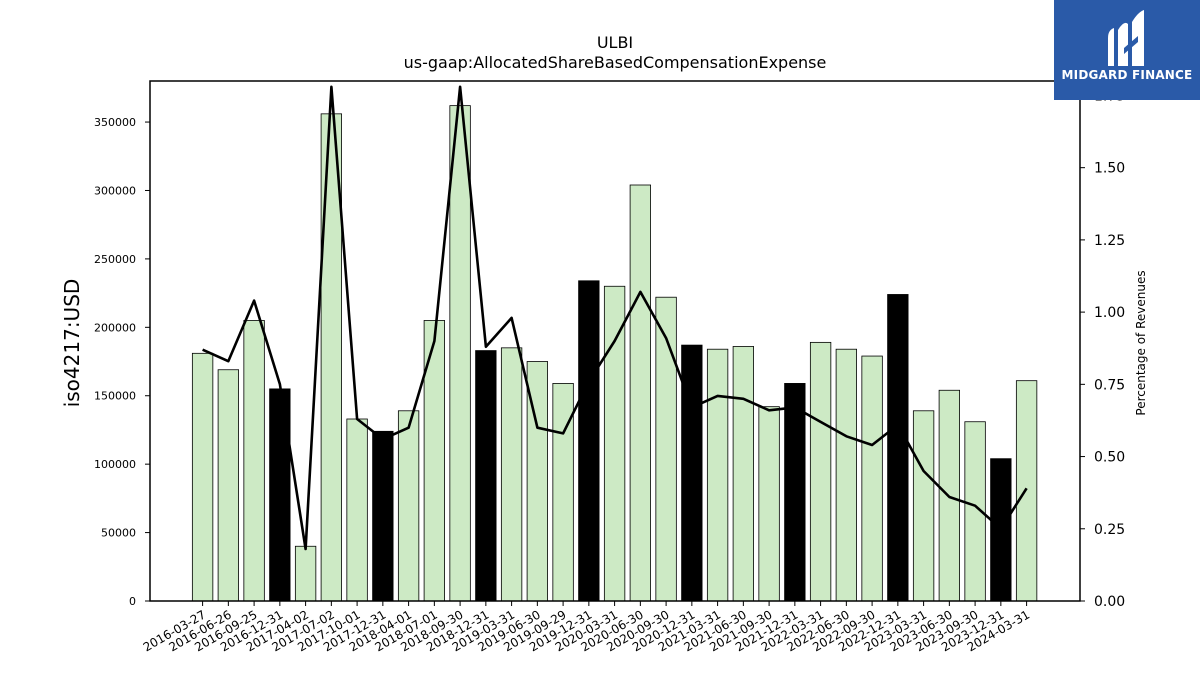 This screenshot has height=675, width=1200. I want to click on y-tick-label-left: 300000, so click(115, 190).